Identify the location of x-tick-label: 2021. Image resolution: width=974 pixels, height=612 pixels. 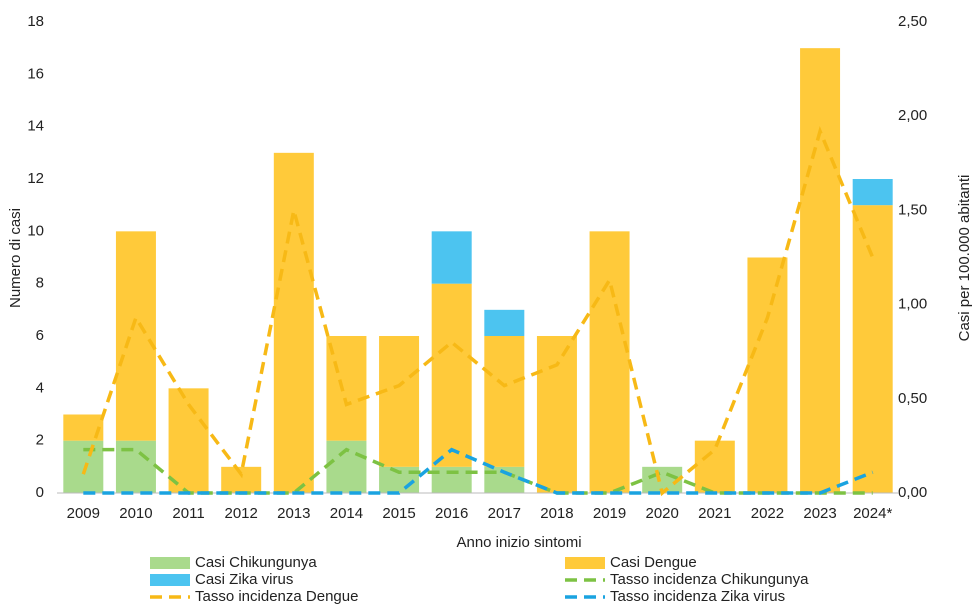
(714, 513).